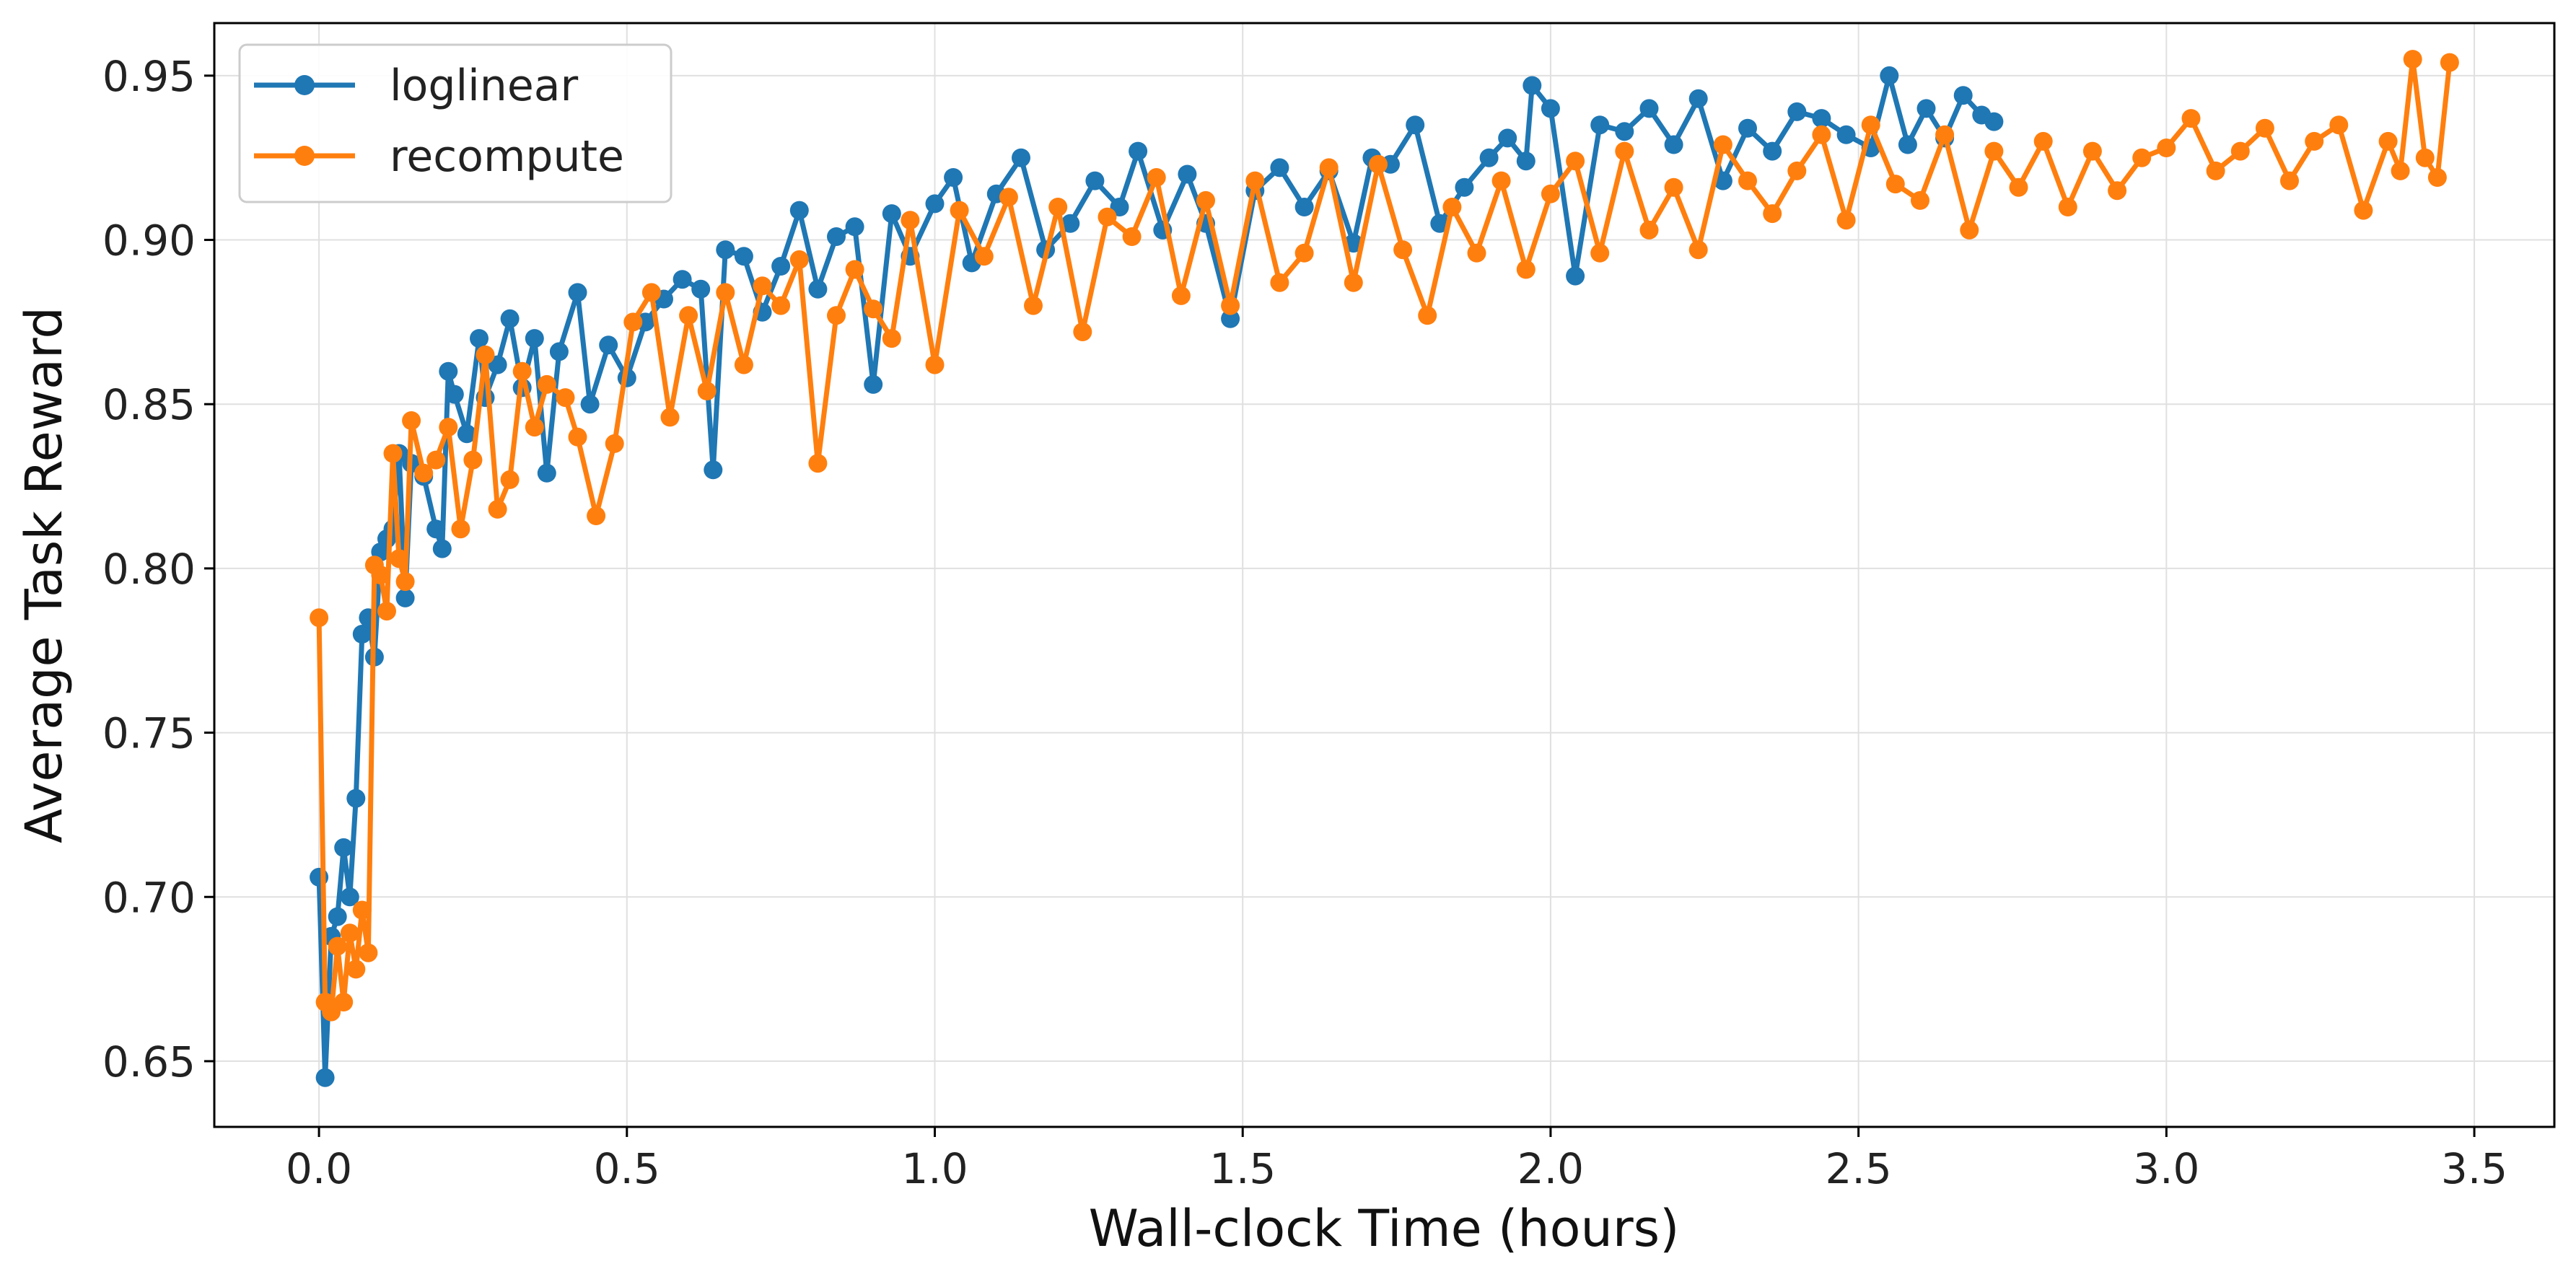 The image size is (2576, 1282). Describe the element at coordinates (44, 575) in the screenshot. I see `y-axis-title: Average Task Reward` at that location.